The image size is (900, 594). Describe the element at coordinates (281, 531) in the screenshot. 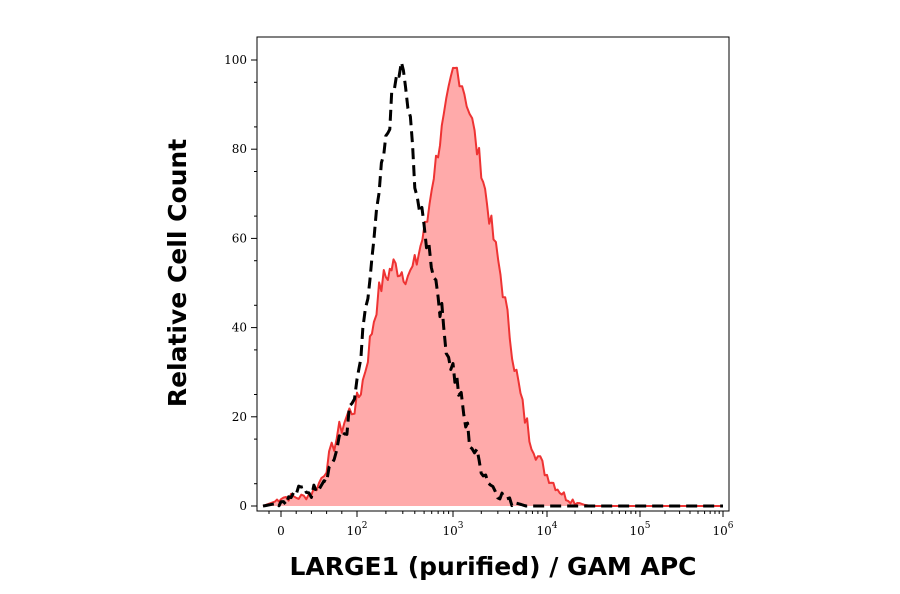

I see `x-tick-label: 0` at that location.